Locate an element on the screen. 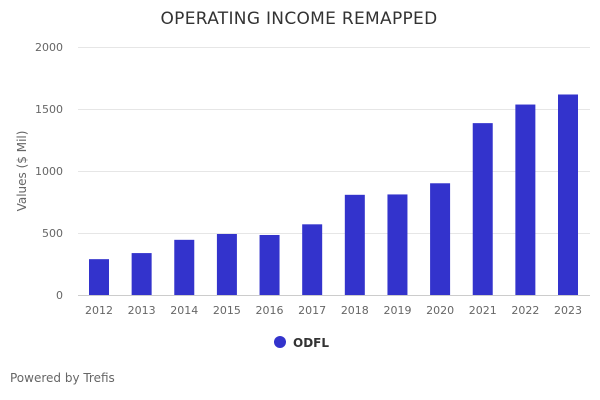  bar-2014 is located at coordinates (184, 267).